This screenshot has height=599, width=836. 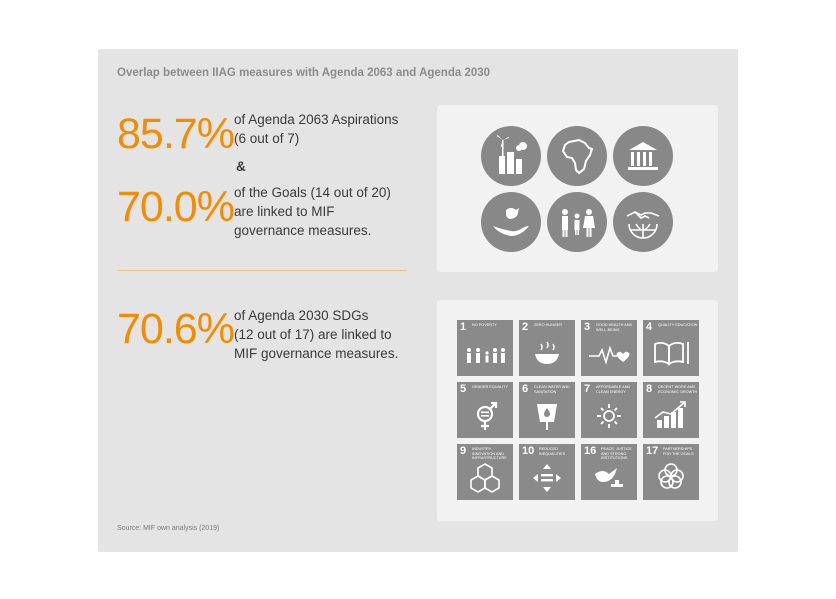 I want to click on sdg-label: QUALITY EDUCATION, so click(x=678, y=325).